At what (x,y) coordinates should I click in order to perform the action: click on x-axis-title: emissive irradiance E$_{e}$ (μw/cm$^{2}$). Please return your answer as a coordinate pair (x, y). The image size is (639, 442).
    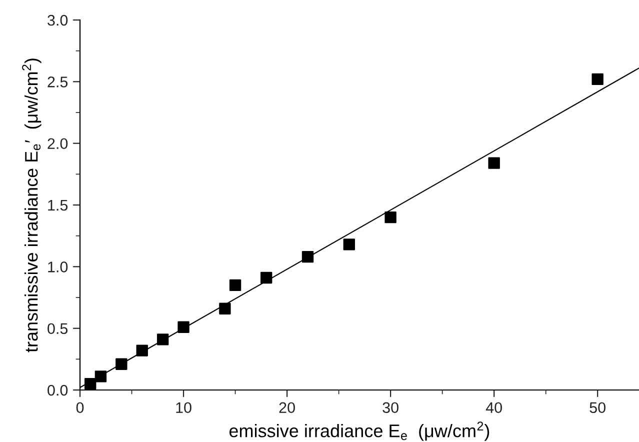
    Looking at the image, I should click on (359, 431).